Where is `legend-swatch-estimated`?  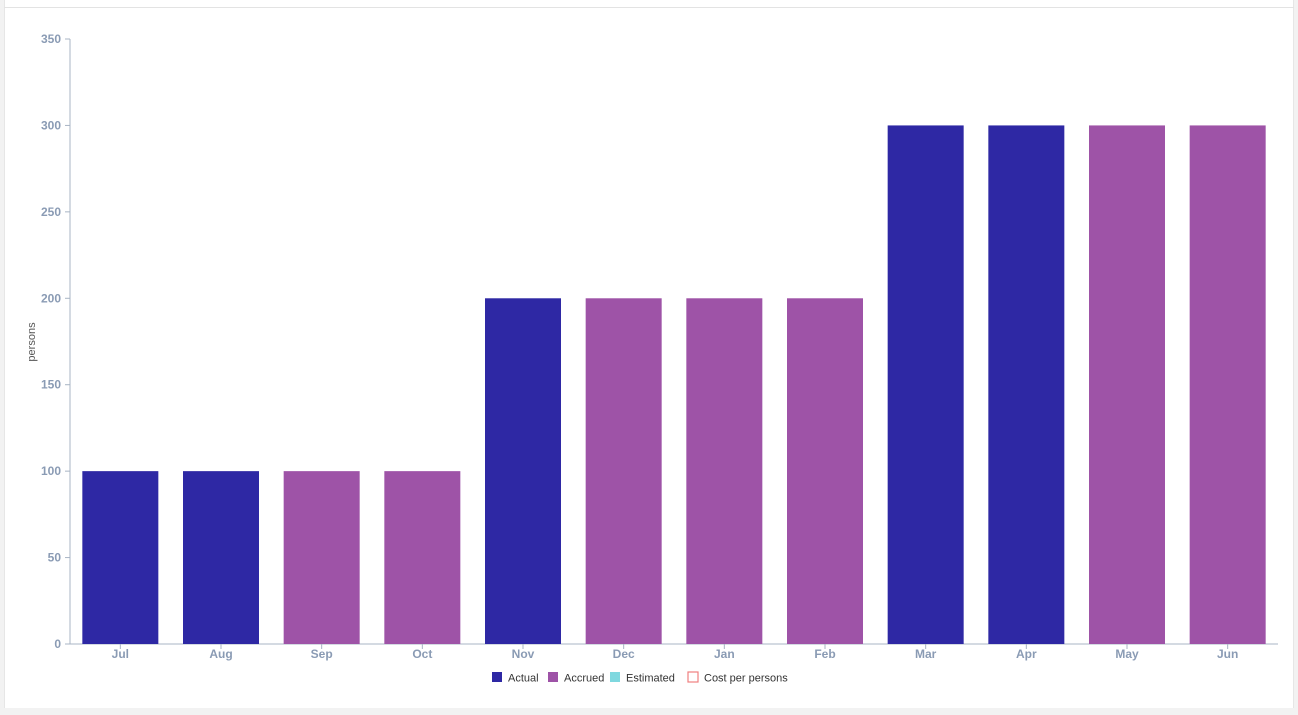
legend-swatch-estimated is located at coordinates (615, 677).